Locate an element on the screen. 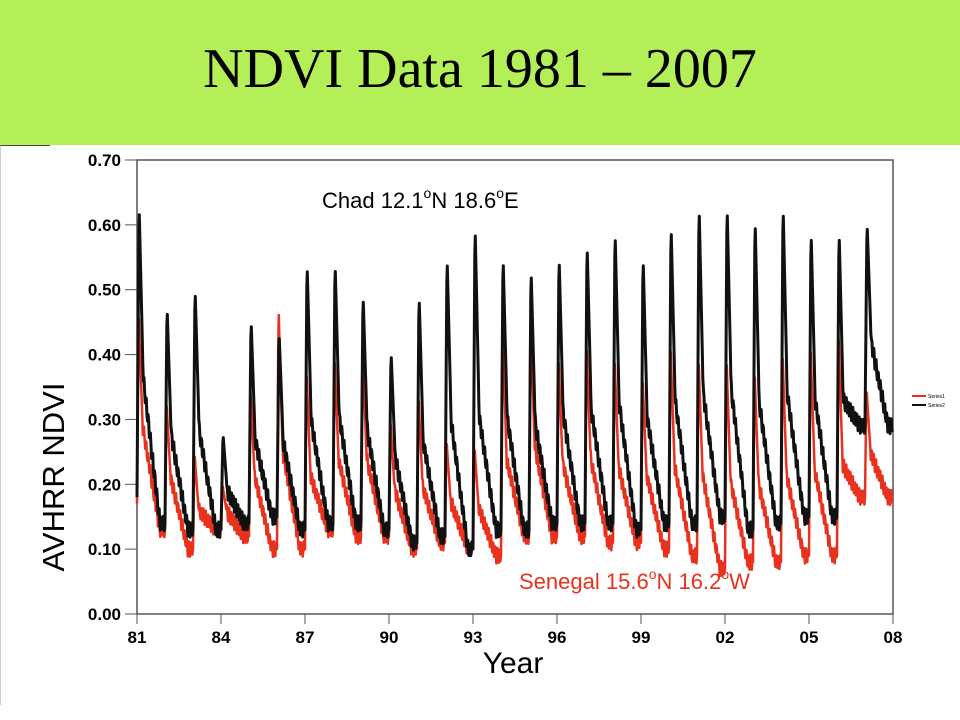  x-tick-label: 90 is located at coordinates (389, 637).